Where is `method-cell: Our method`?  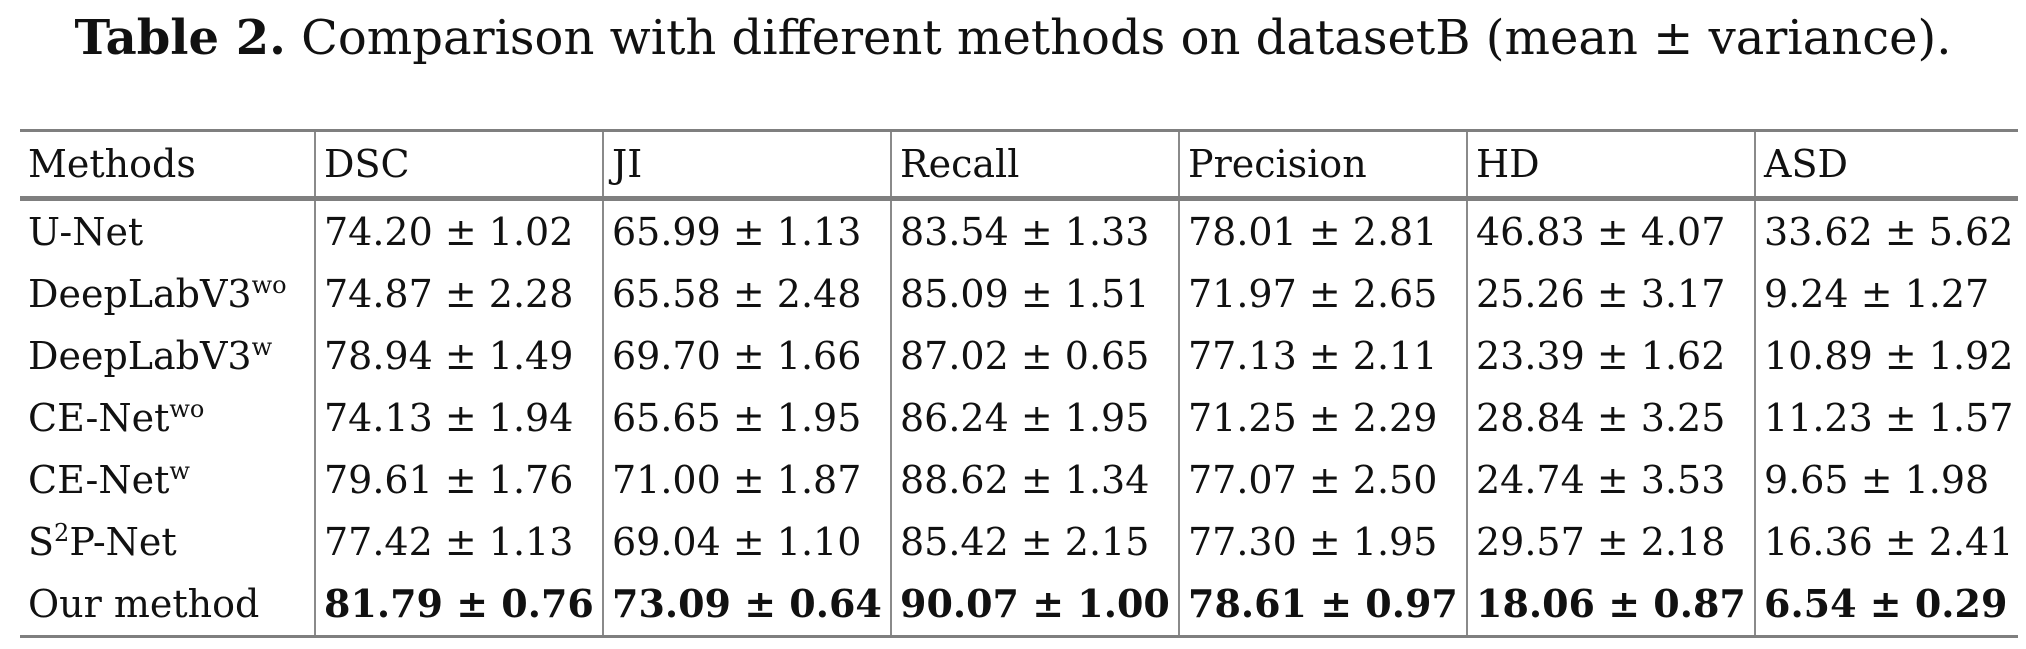 method-cell: Our method is located at coordinates (167, 605).